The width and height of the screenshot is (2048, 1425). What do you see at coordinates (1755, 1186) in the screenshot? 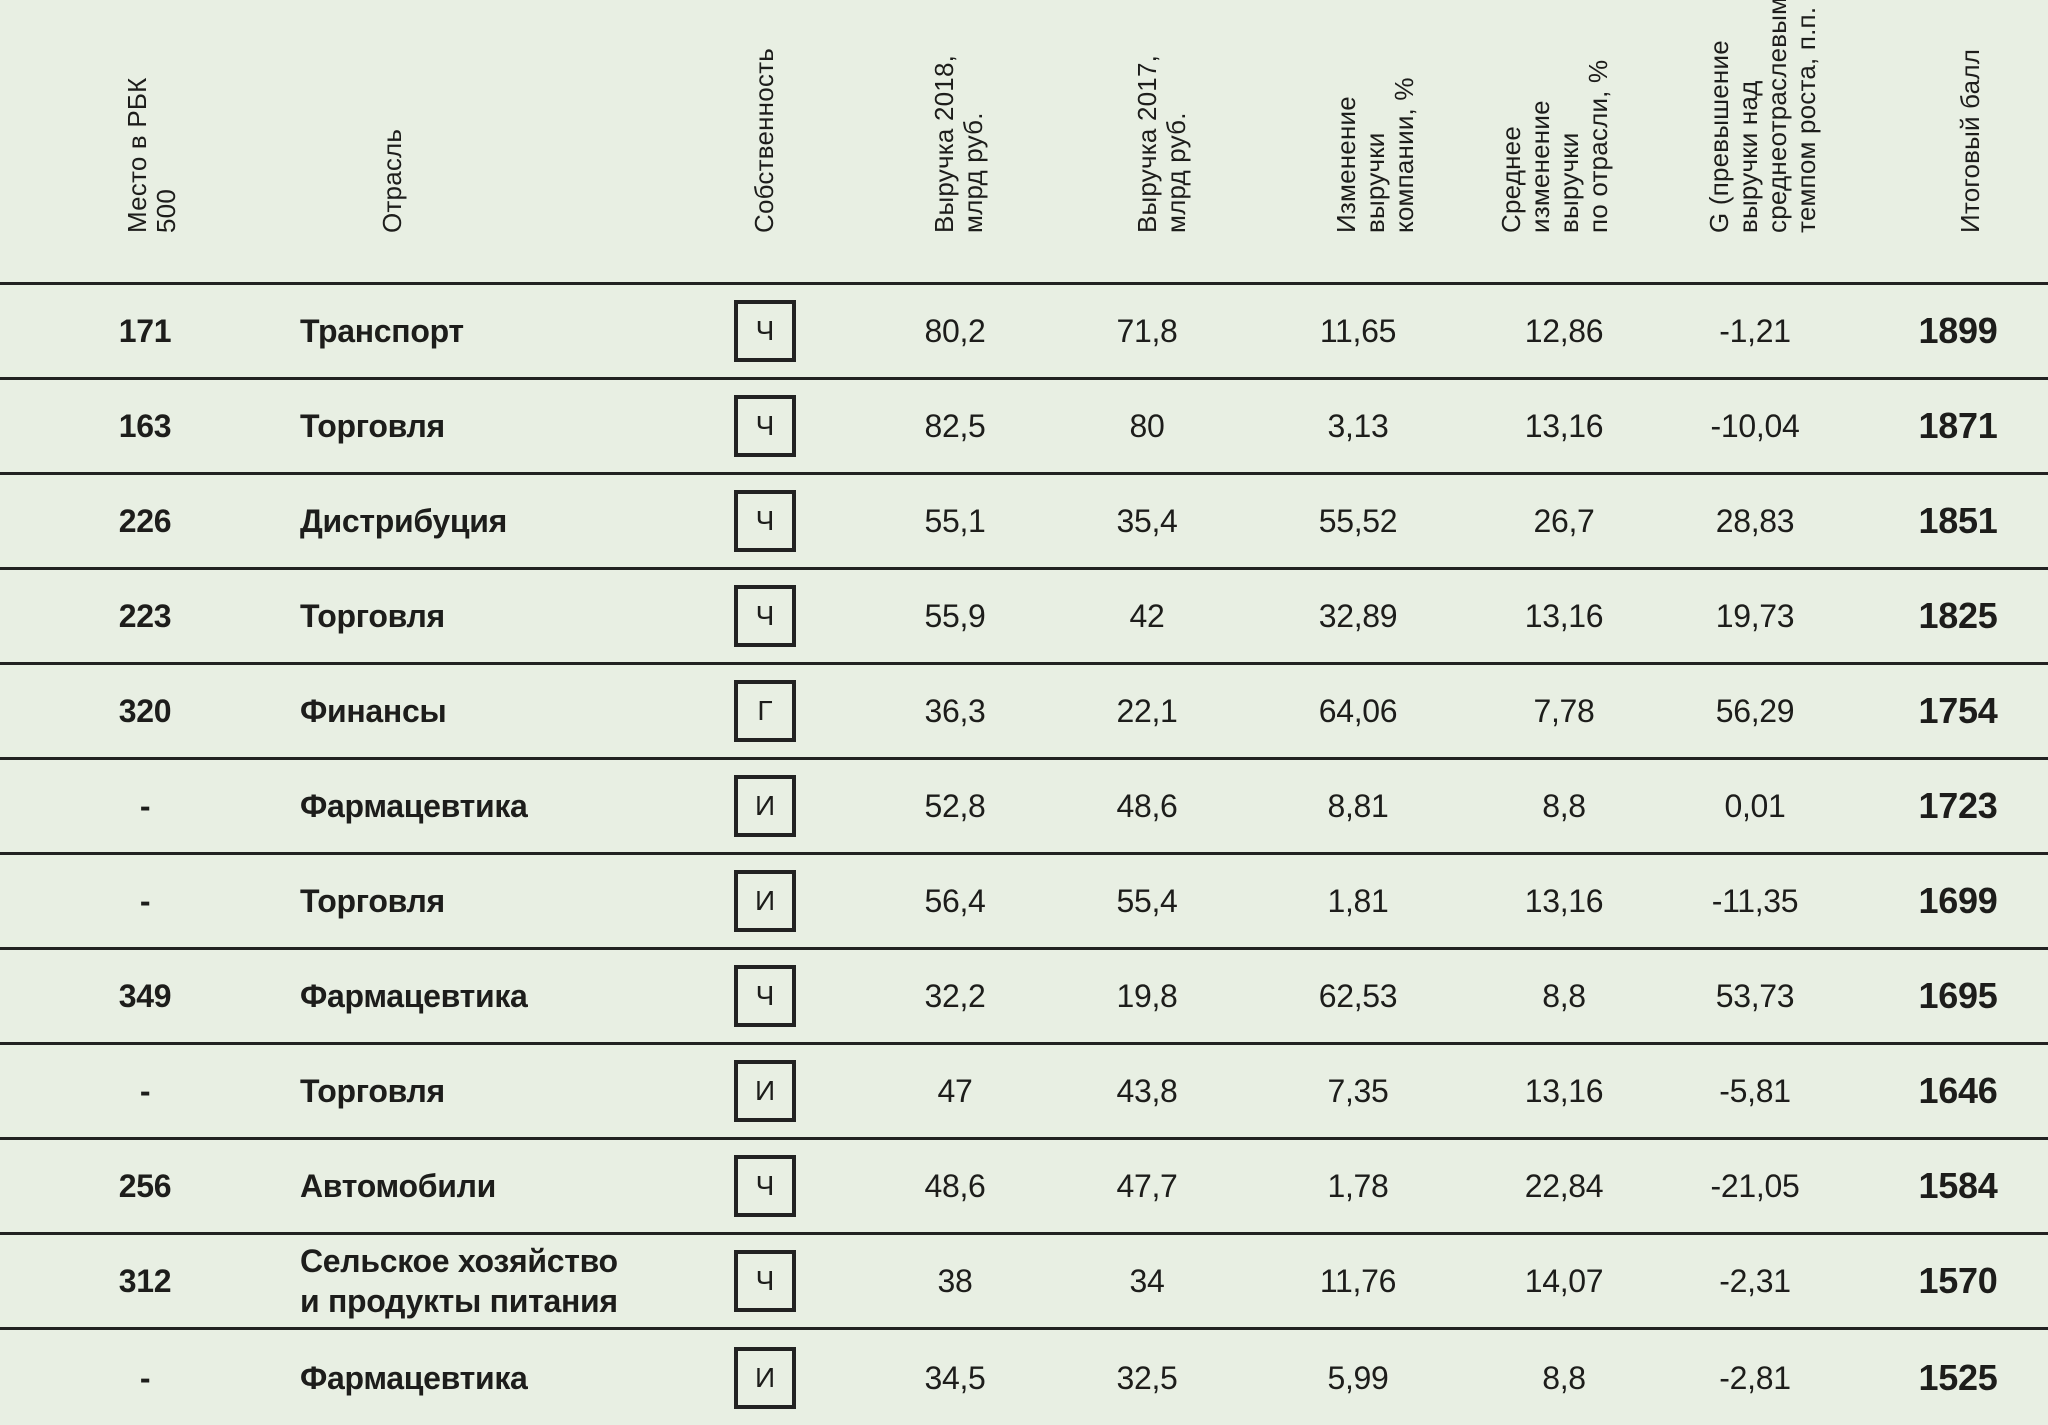
I see `g-index-cell: -21,05` at bounding box center [1755, 1186].